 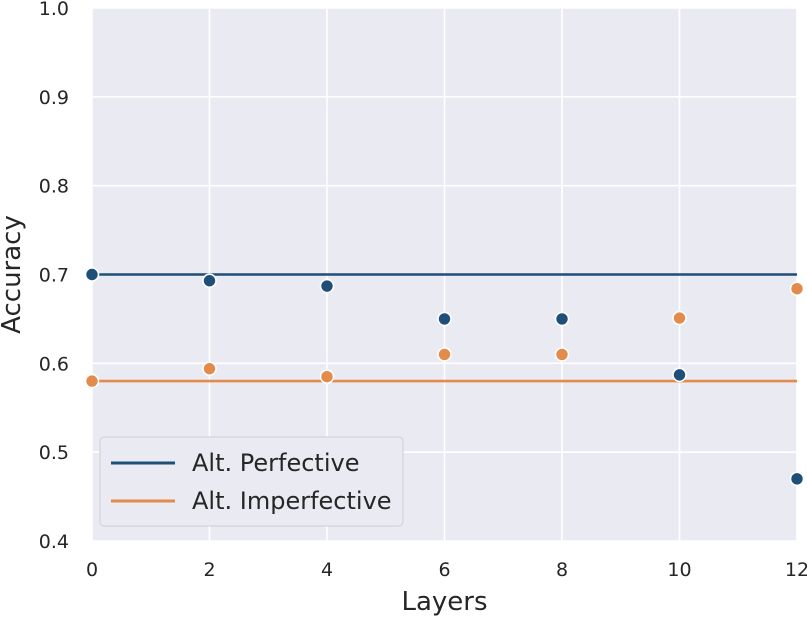 I want to click on x-tick-label: 2, so click(x=209, y=570).